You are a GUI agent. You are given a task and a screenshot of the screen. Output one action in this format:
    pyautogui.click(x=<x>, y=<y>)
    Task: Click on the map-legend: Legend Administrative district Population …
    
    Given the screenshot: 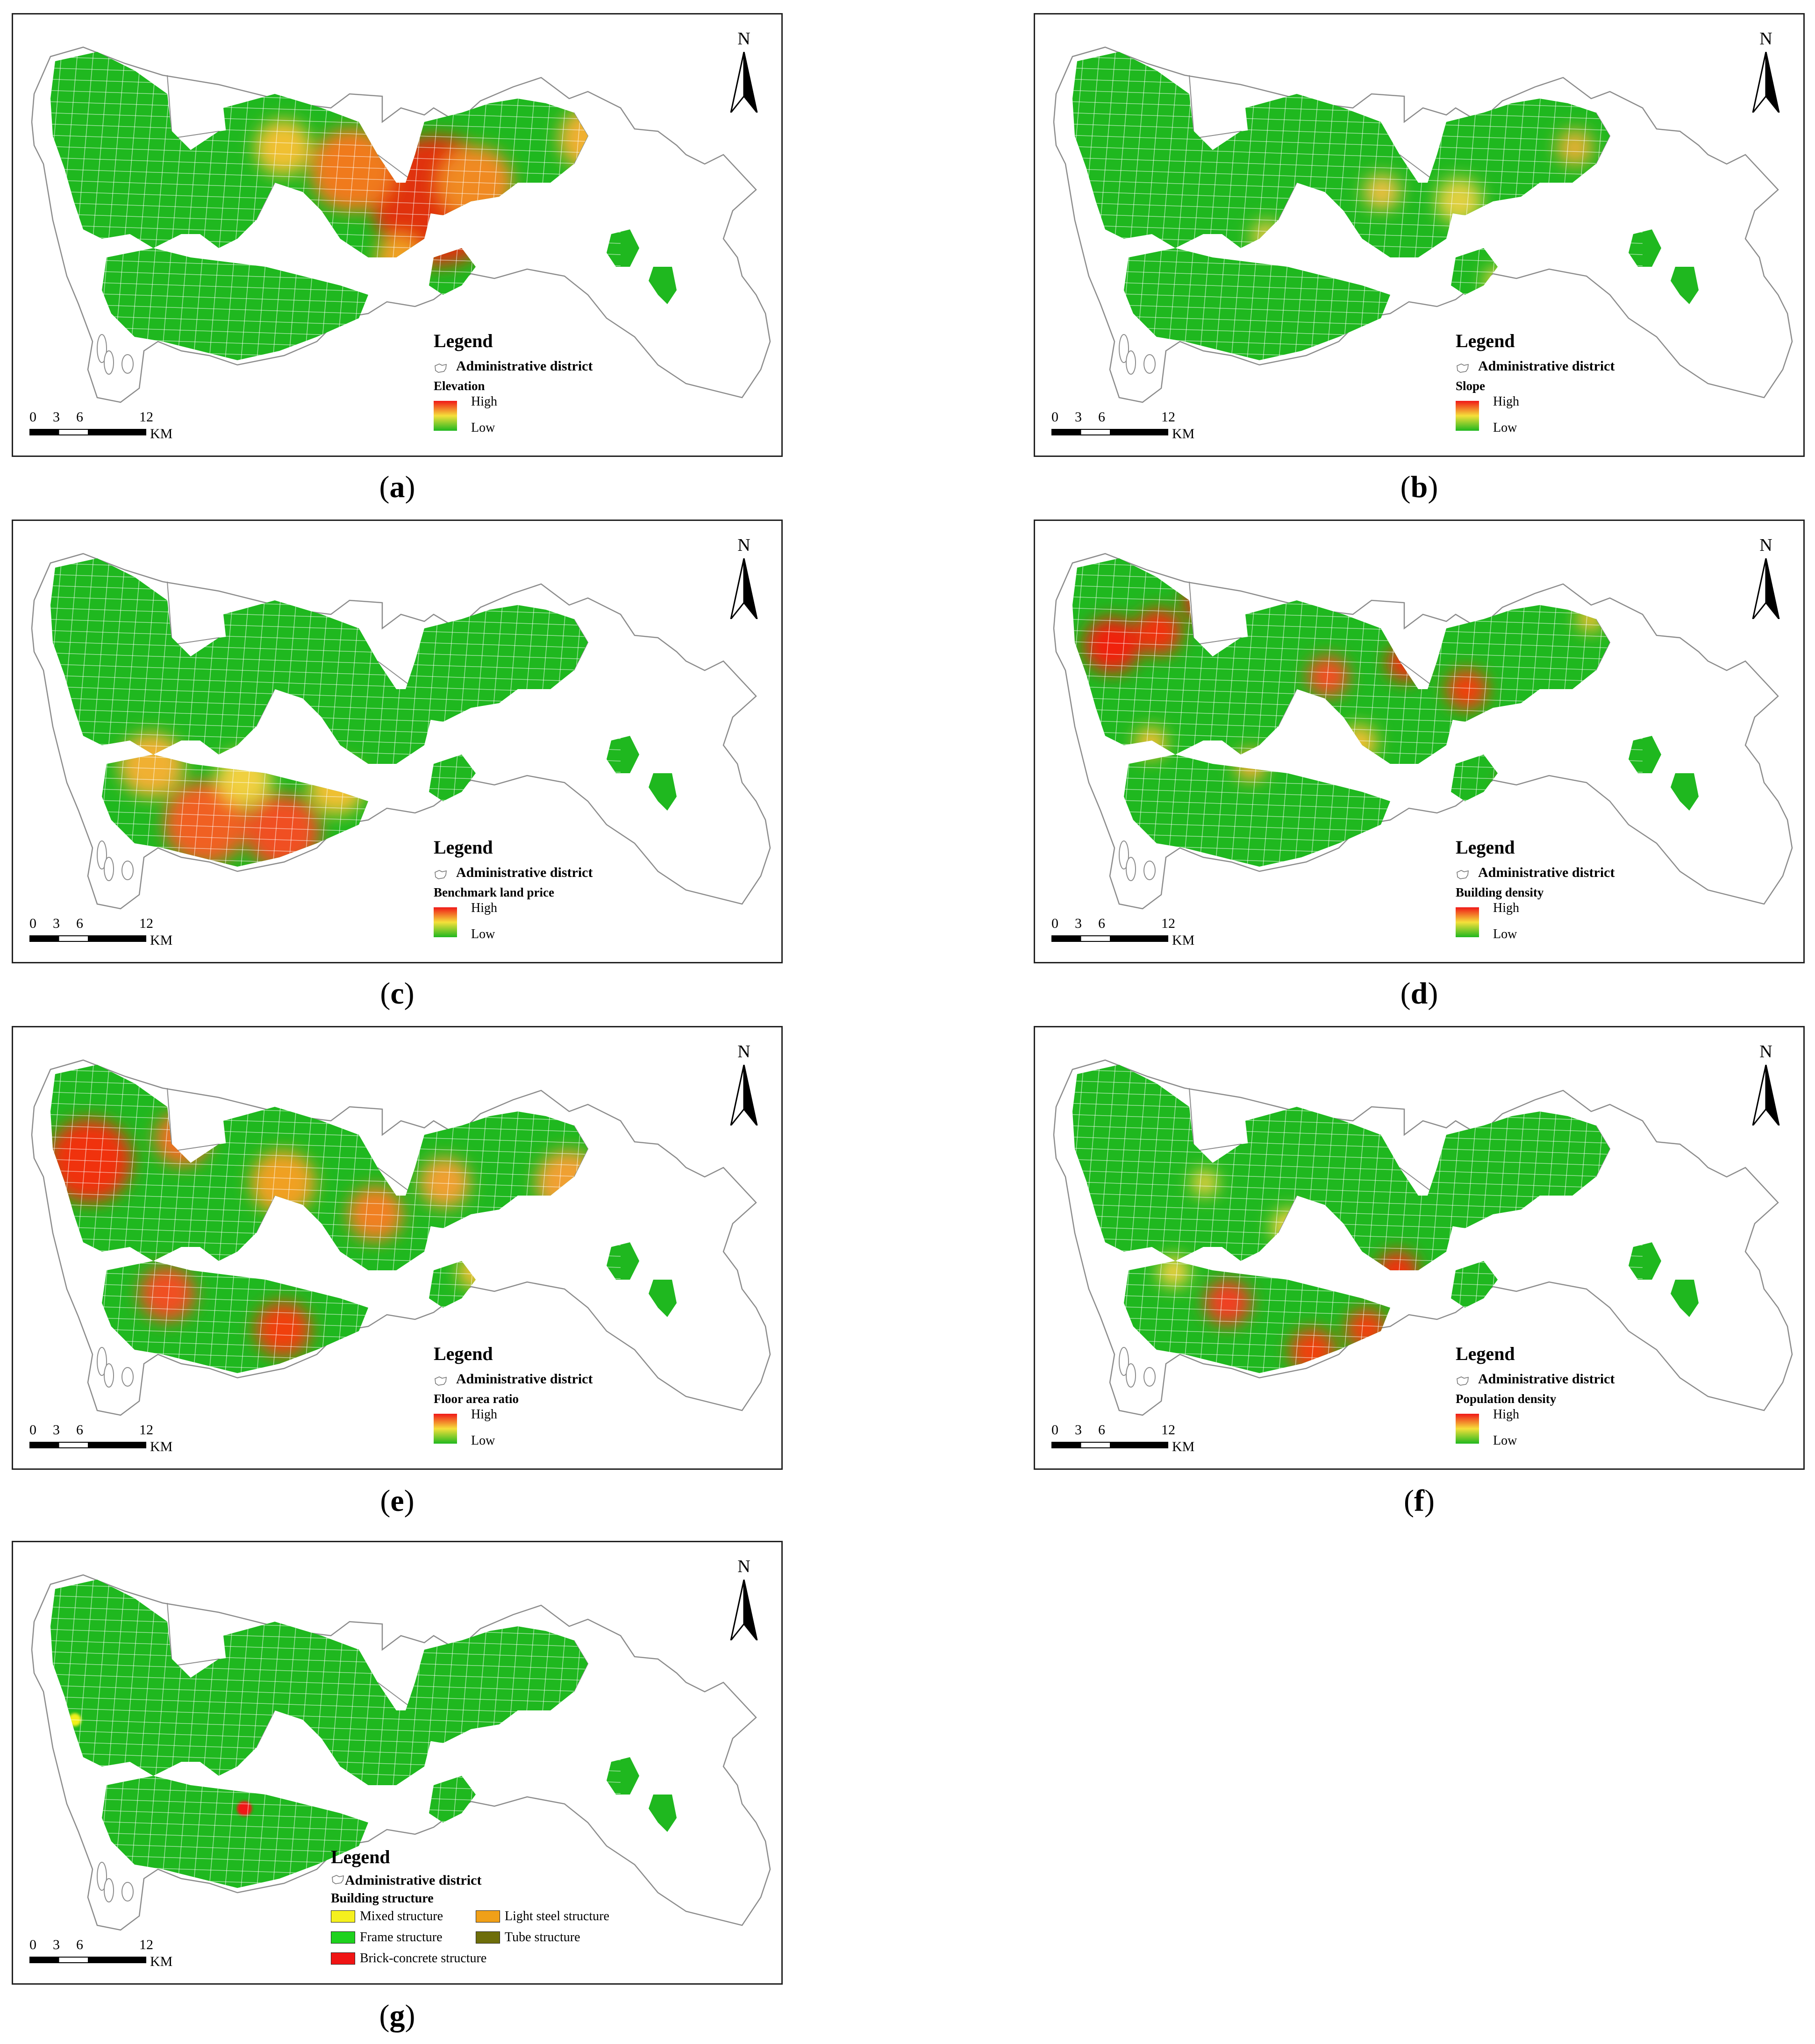 What is the action you would take?
    pyautogui.click(x=1596, y=1395)
    